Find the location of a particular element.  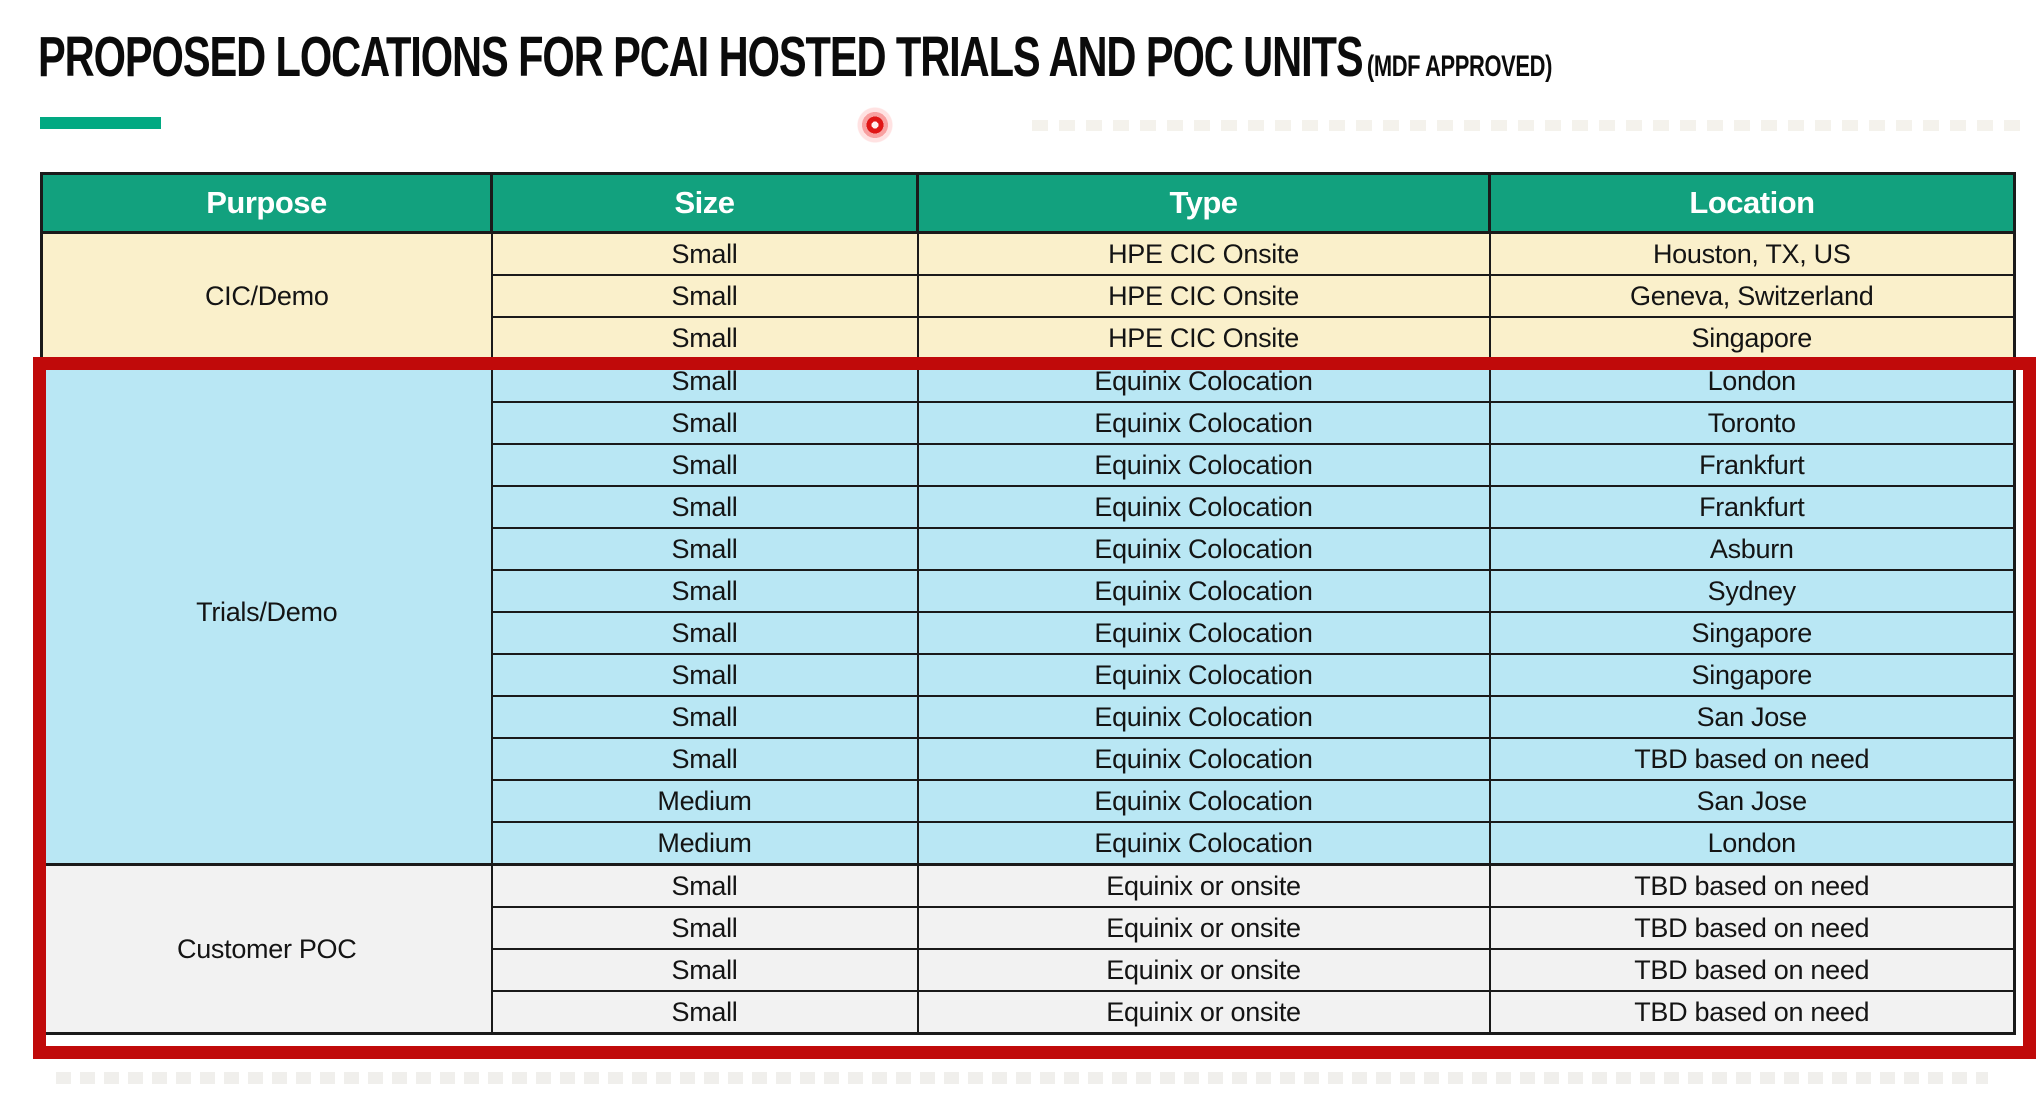

laser-pointer-dot is located at coordinates (875, 125).